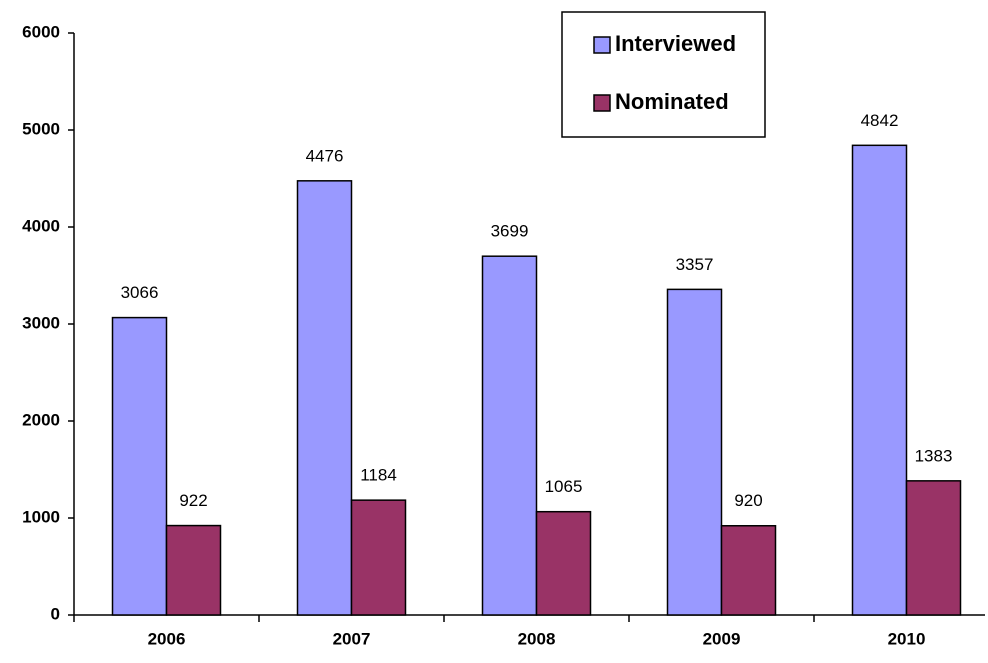 The width and height of the screenshot is (988, 663). I want to click on data-label: 3699, so click(510, 231).